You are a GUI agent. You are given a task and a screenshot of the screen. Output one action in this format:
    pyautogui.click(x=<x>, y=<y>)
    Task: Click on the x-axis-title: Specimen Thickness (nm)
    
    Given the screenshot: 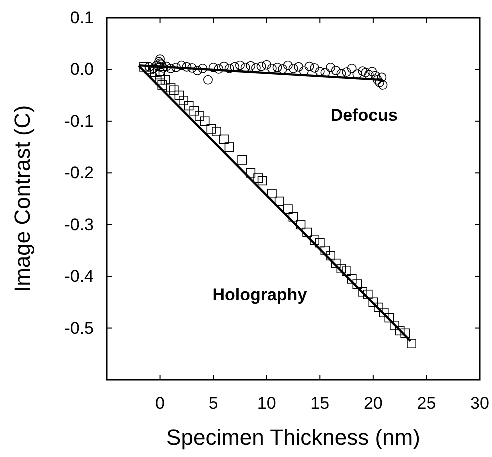 What is the action you would take?
    pyautogui.click(x=293, y=437)
    